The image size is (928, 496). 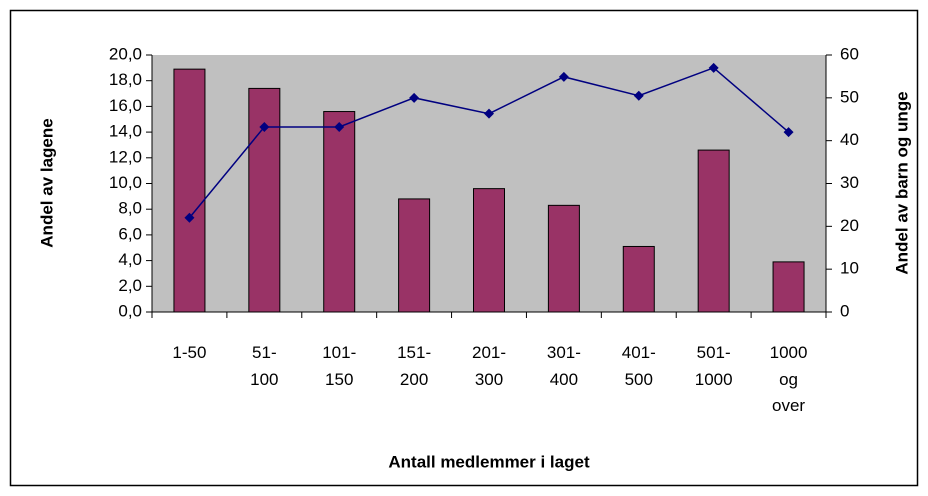 I want to click on x-tick-label: 501-1000, so click(x=713, y=366).